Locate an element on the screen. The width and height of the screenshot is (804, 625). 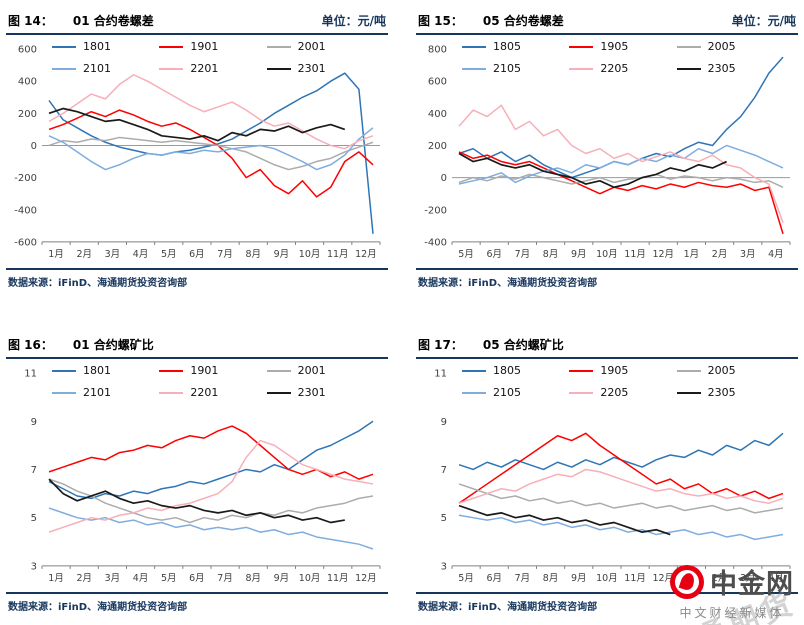
panel-title-group: 图 16： 01 合约螺矿比 is located at coordinates (81, 343).